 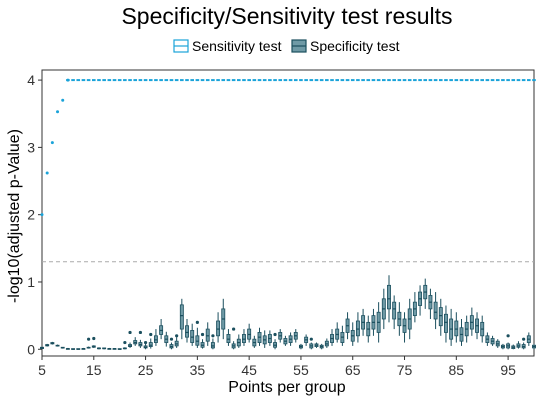 What do you see at coordinates (249, 370) in the screenshot?
I see `x-tick-label: 45` at bounding box center [249, 370].